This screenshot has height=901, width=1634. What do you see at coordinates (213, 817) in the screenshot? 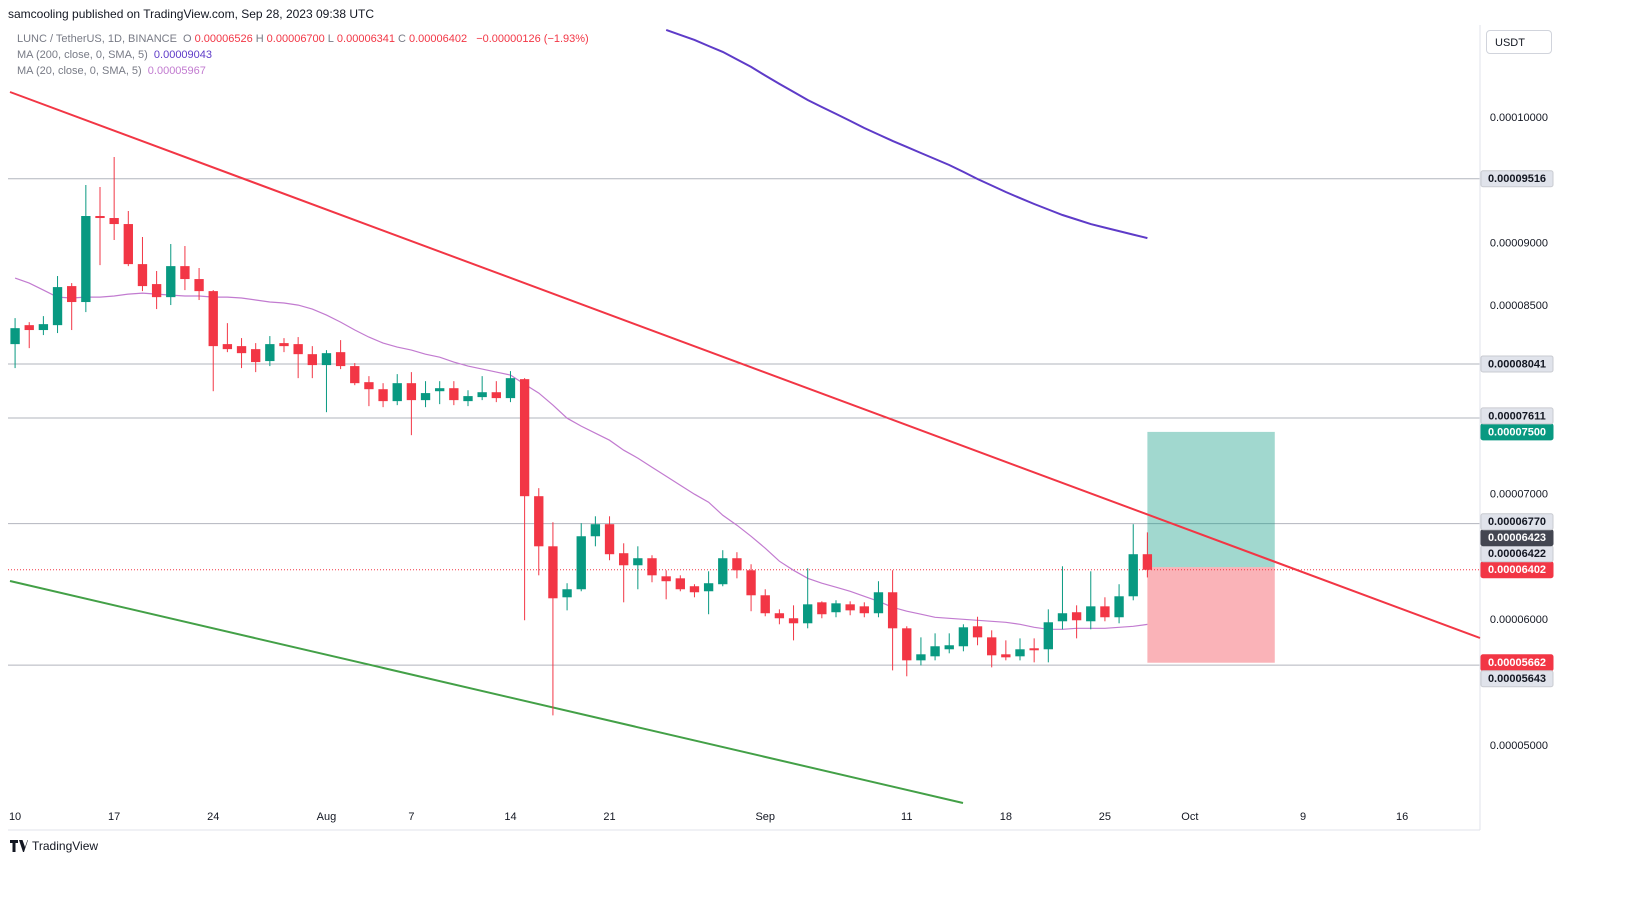
I see `x-tick-label: 24` at bounding box center [213, 817].